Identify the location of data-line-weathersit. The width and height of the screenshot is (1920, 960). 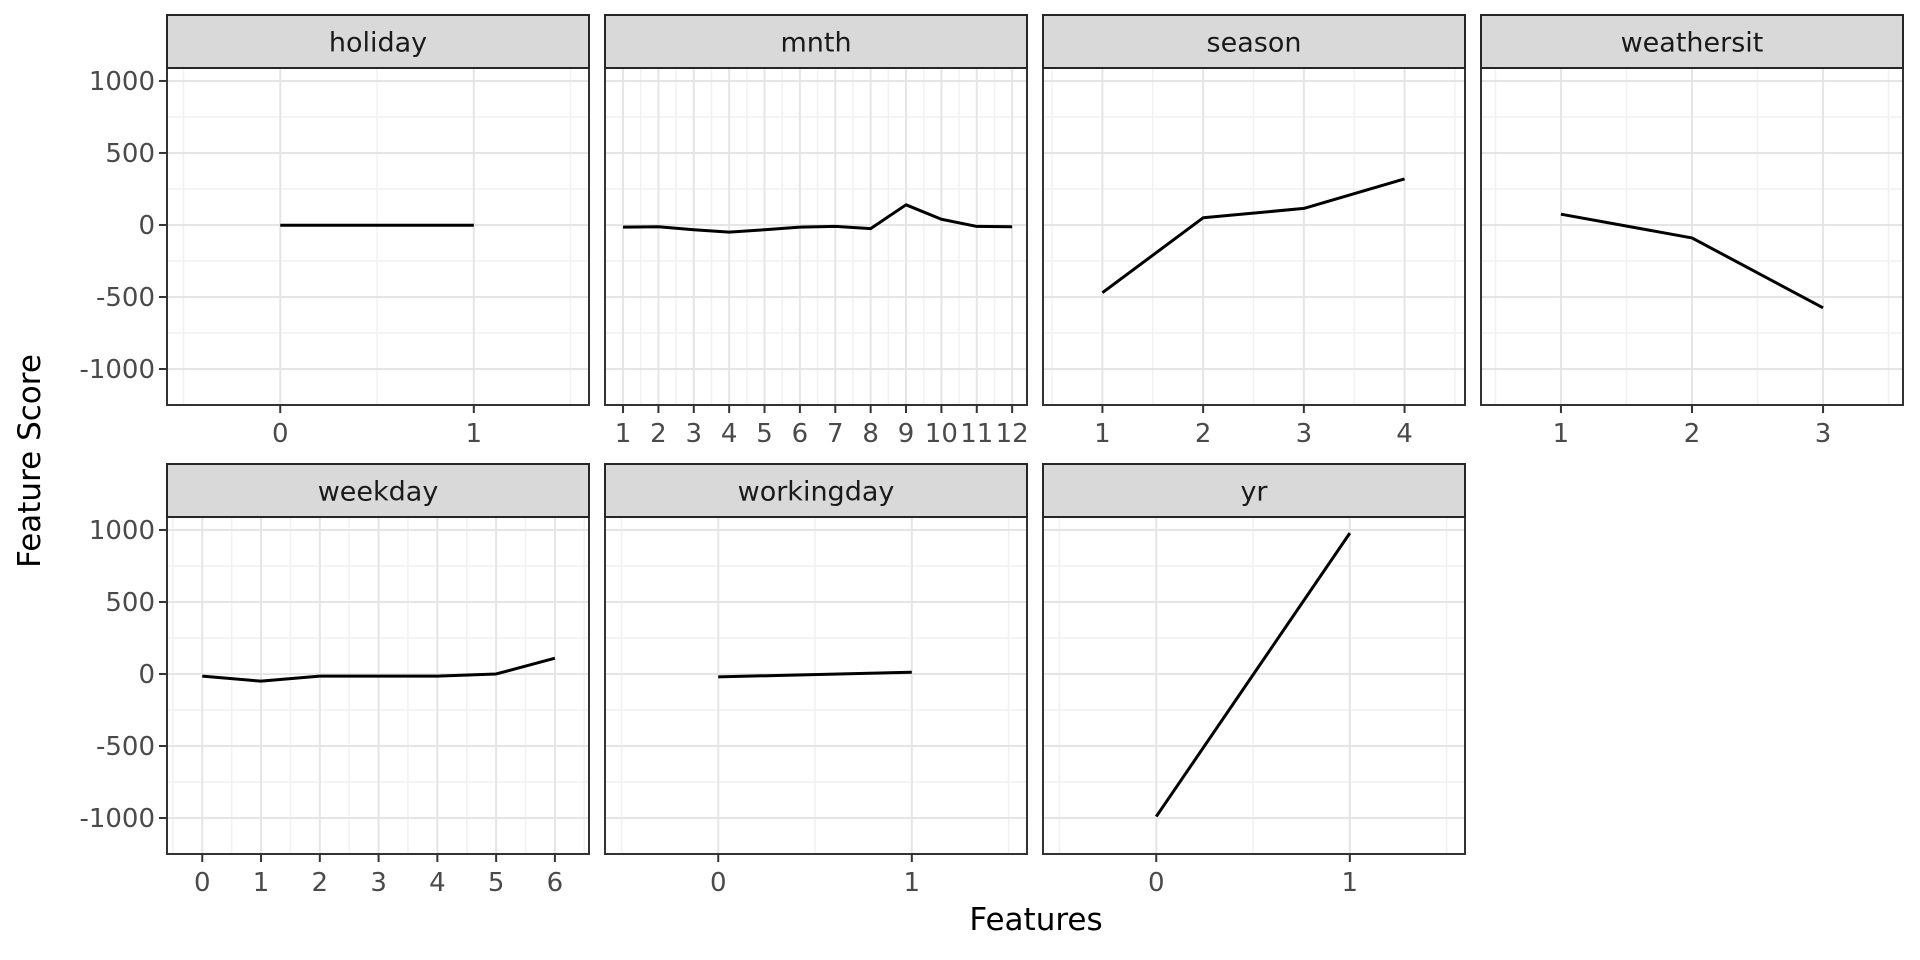
(1692, 261).